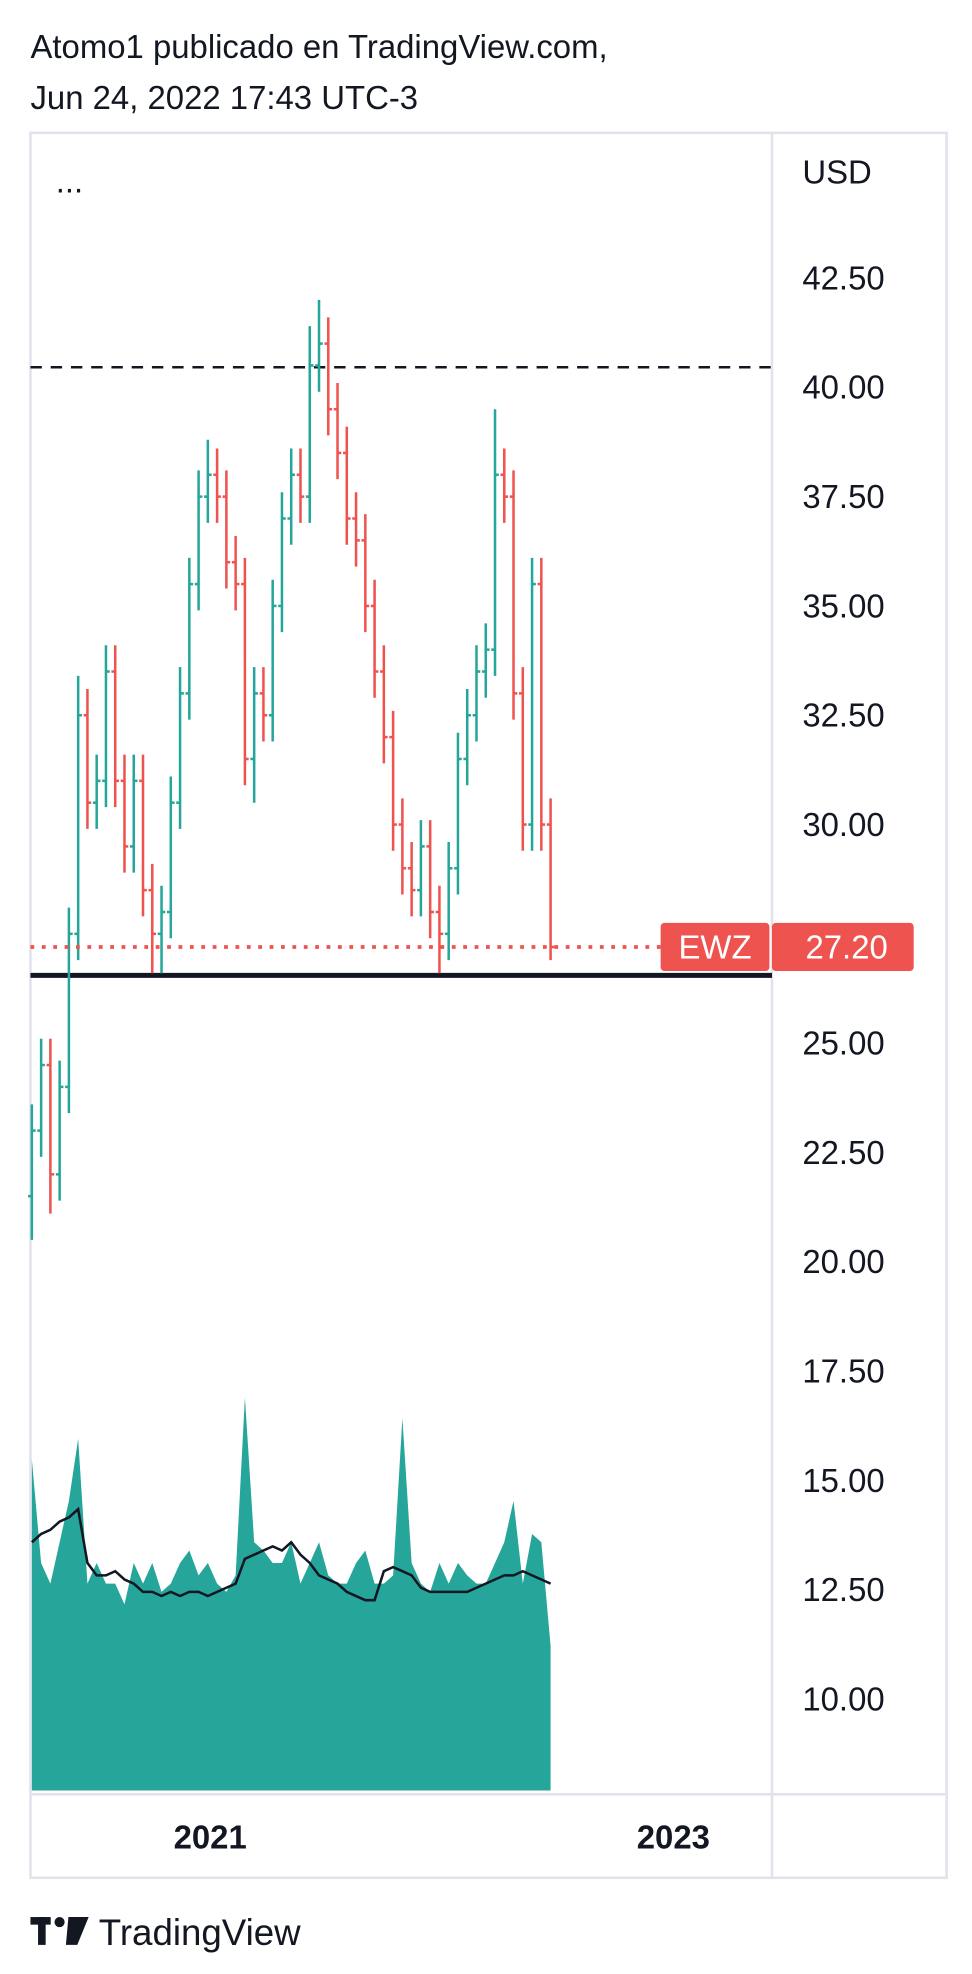 The image size is (972, 1974). What do you see at coordinates (843, 1480) in the screenshot?
I see `y-tick-label: 15.00` at bounding box center [843, 1480].